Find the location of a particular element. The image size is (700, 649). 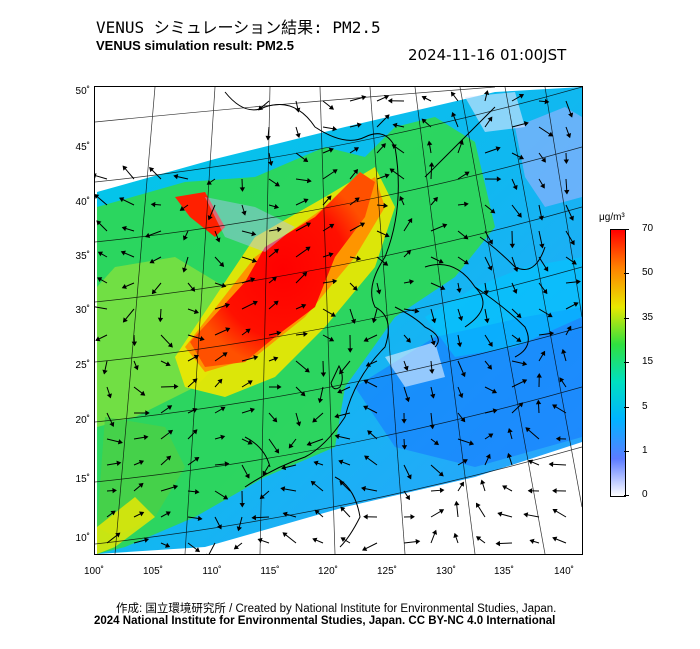

colorbar-tick-1: 1 is located at coordinates (645, 450).